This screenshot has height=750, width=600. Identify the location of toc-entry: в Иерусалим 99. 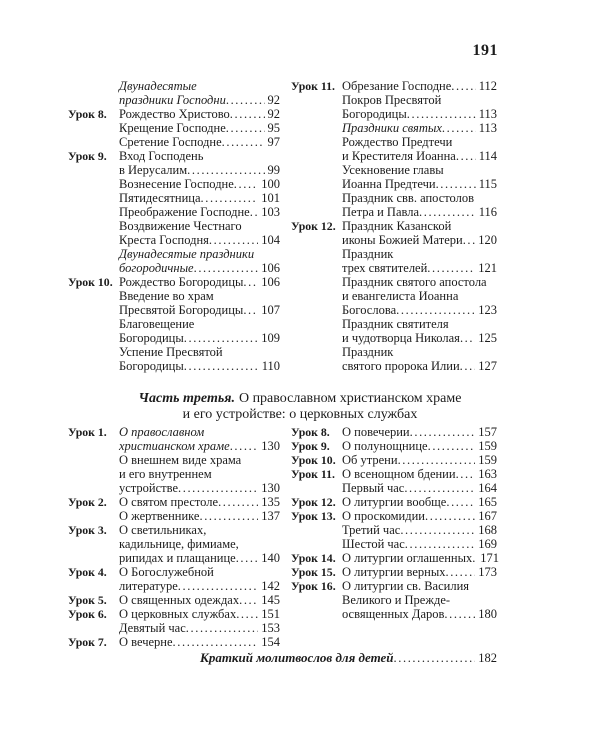
(174, 170).